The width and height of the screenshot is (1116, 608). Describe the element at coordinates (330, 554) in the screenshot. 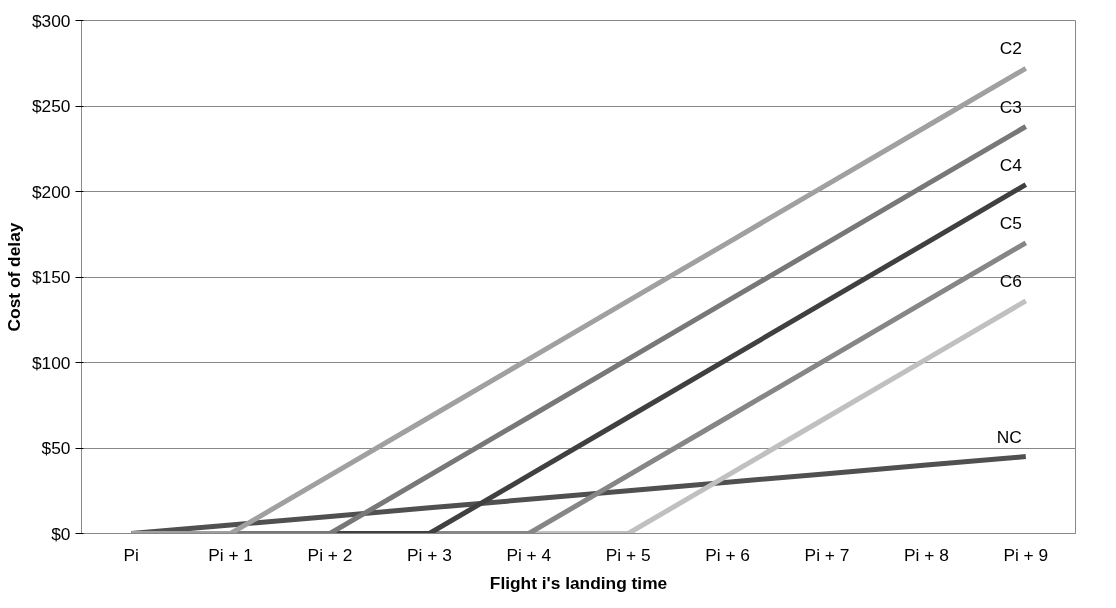

I see `x-tick-label: Pi + 2` at that location.